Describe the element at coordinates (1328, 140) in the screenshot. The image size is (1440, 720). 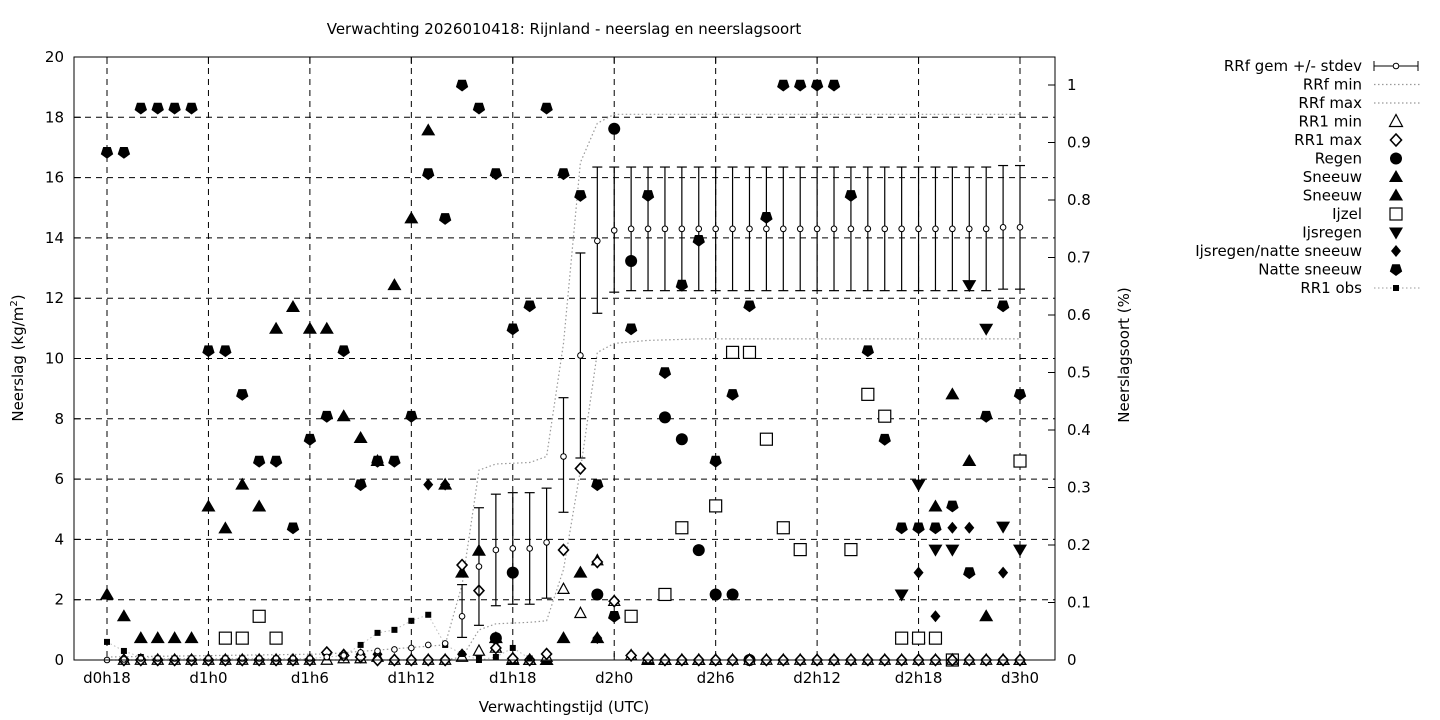
I see `legend-label: RR1 max` at that location.